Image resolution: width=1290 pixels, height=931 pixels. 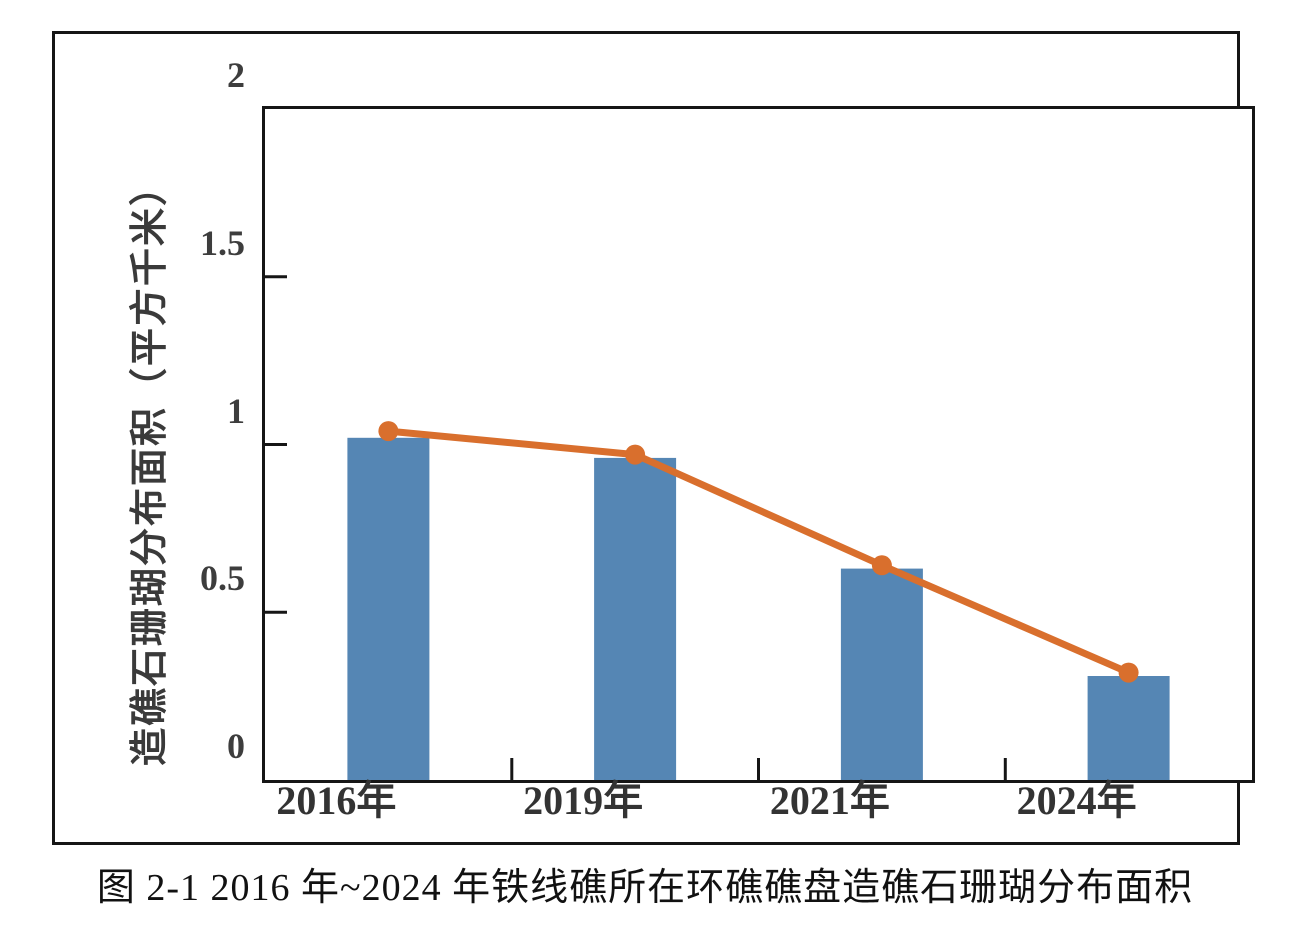 I want to click on figure-caption: 图 2-1 2016 年~2024 年铁线礁所在环礁礁盘造礁石珊瑚分布面积, so click(x=645, y=888).